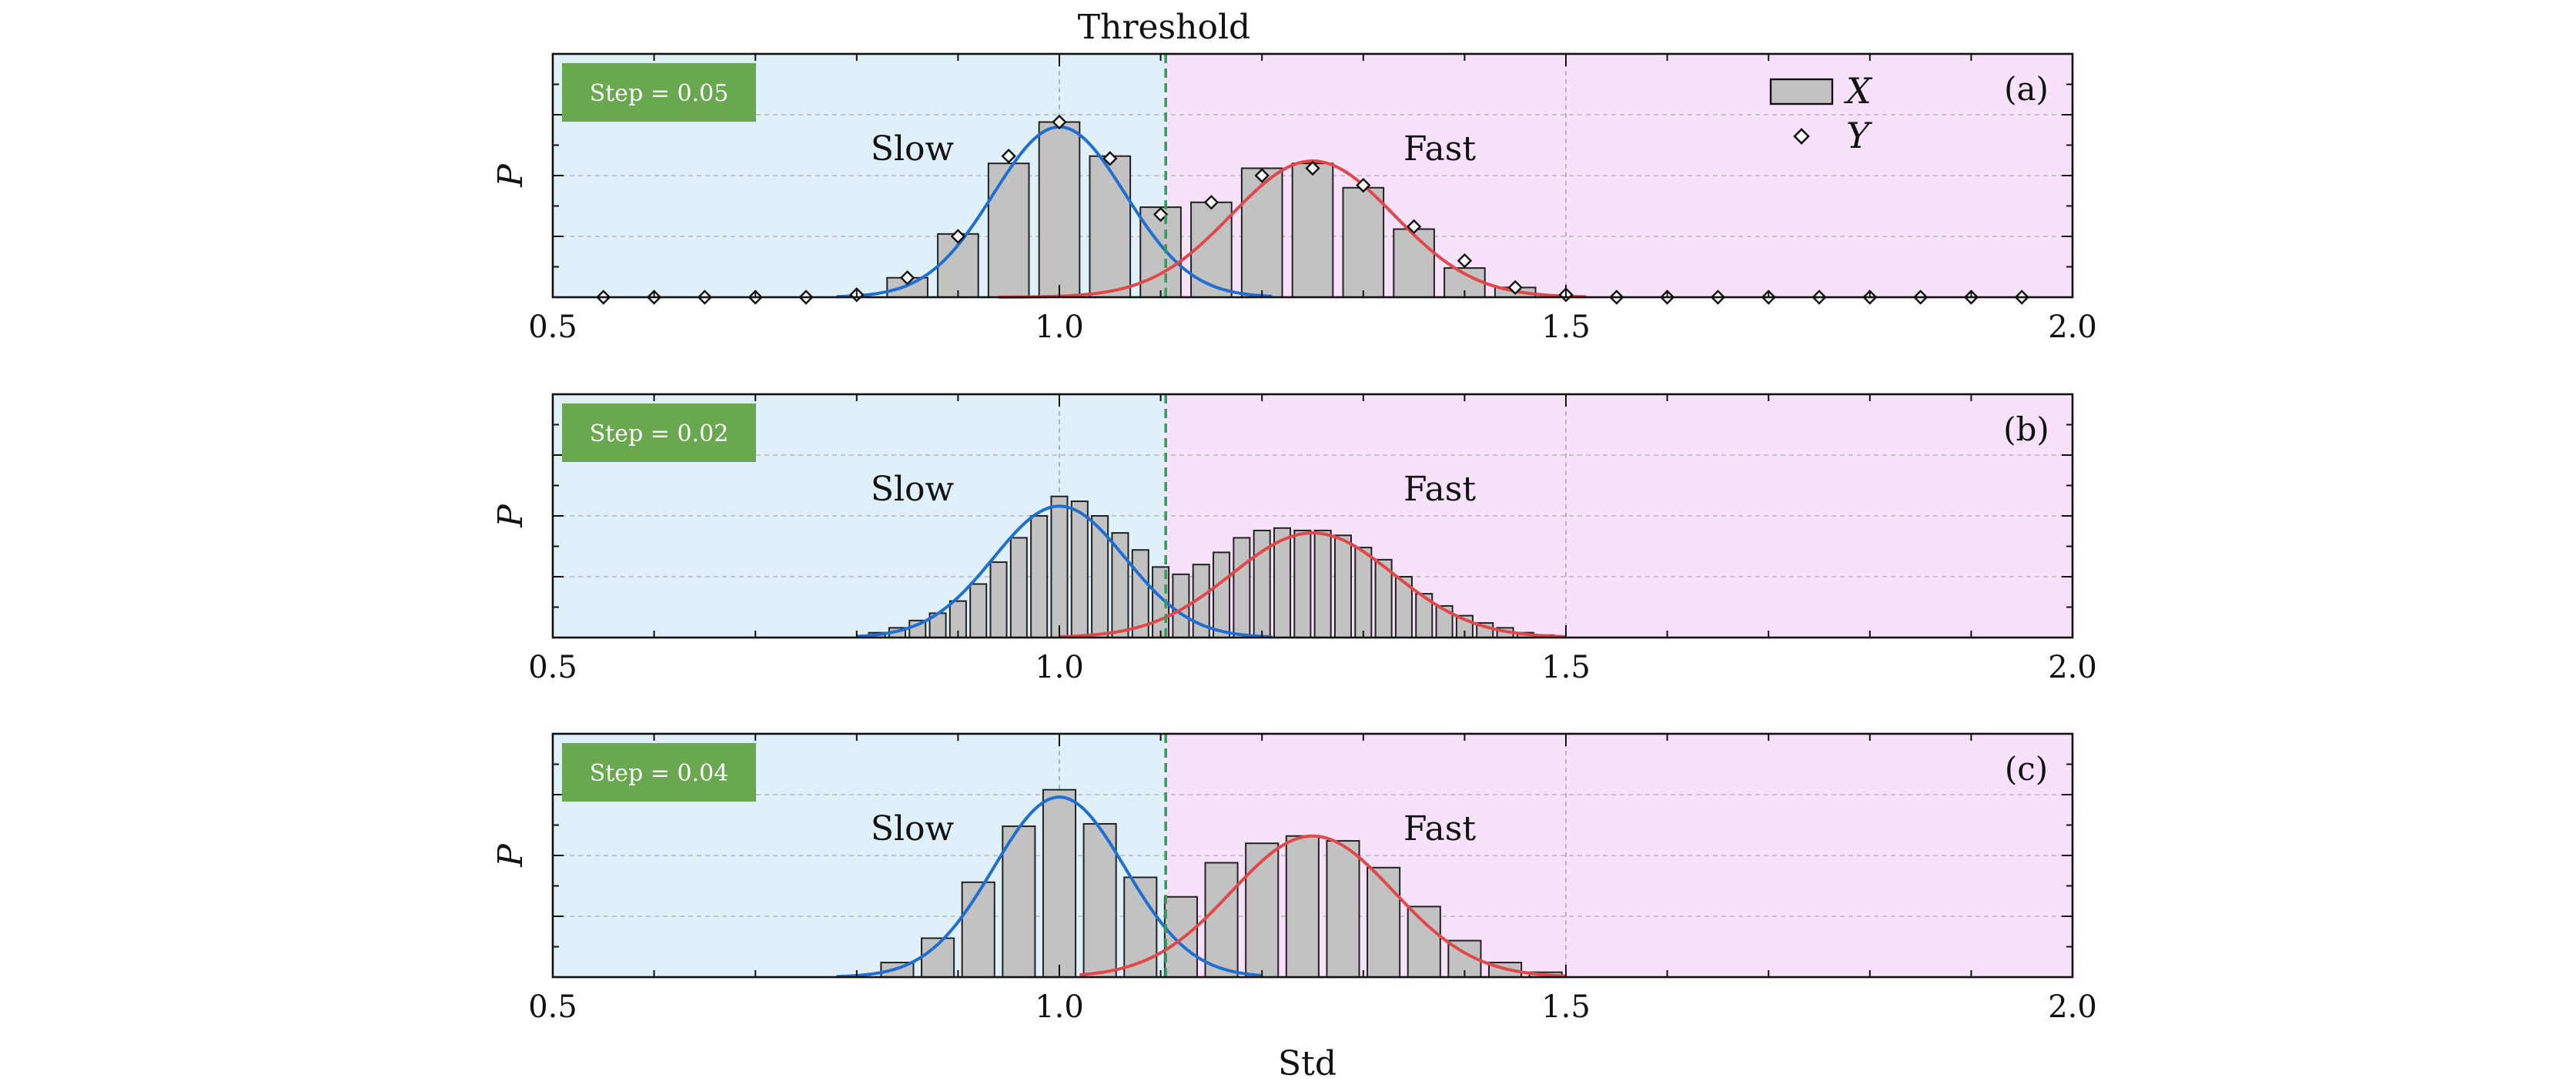 This screenshot has width=2576, height=1088. Describe the element at coordinates (2027, 769) in the screenshot. I see `panel-label: (c)` at that location.